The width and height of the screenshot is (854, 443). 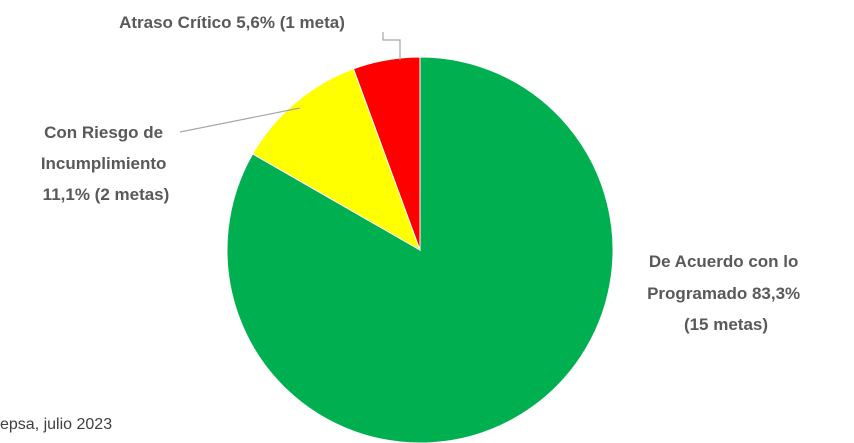 I want to click on slice-label-atraso-critico: Atraso Crítico 5,6% (1 meta), so click(x=232, y=22).